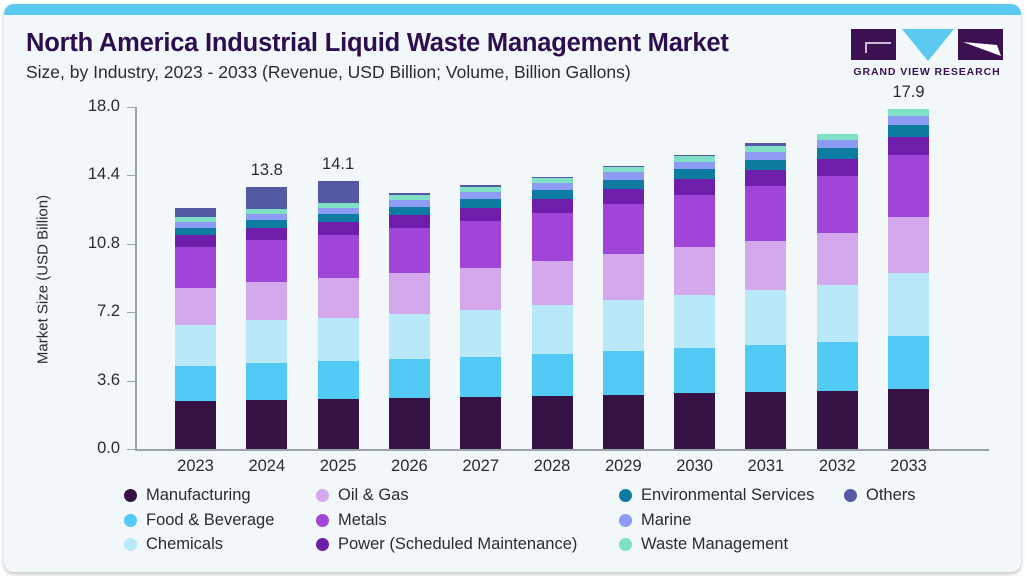  Describe the element at coordinates (655, 520) in the screenshot. I see `legend-item: Marine` at that location.